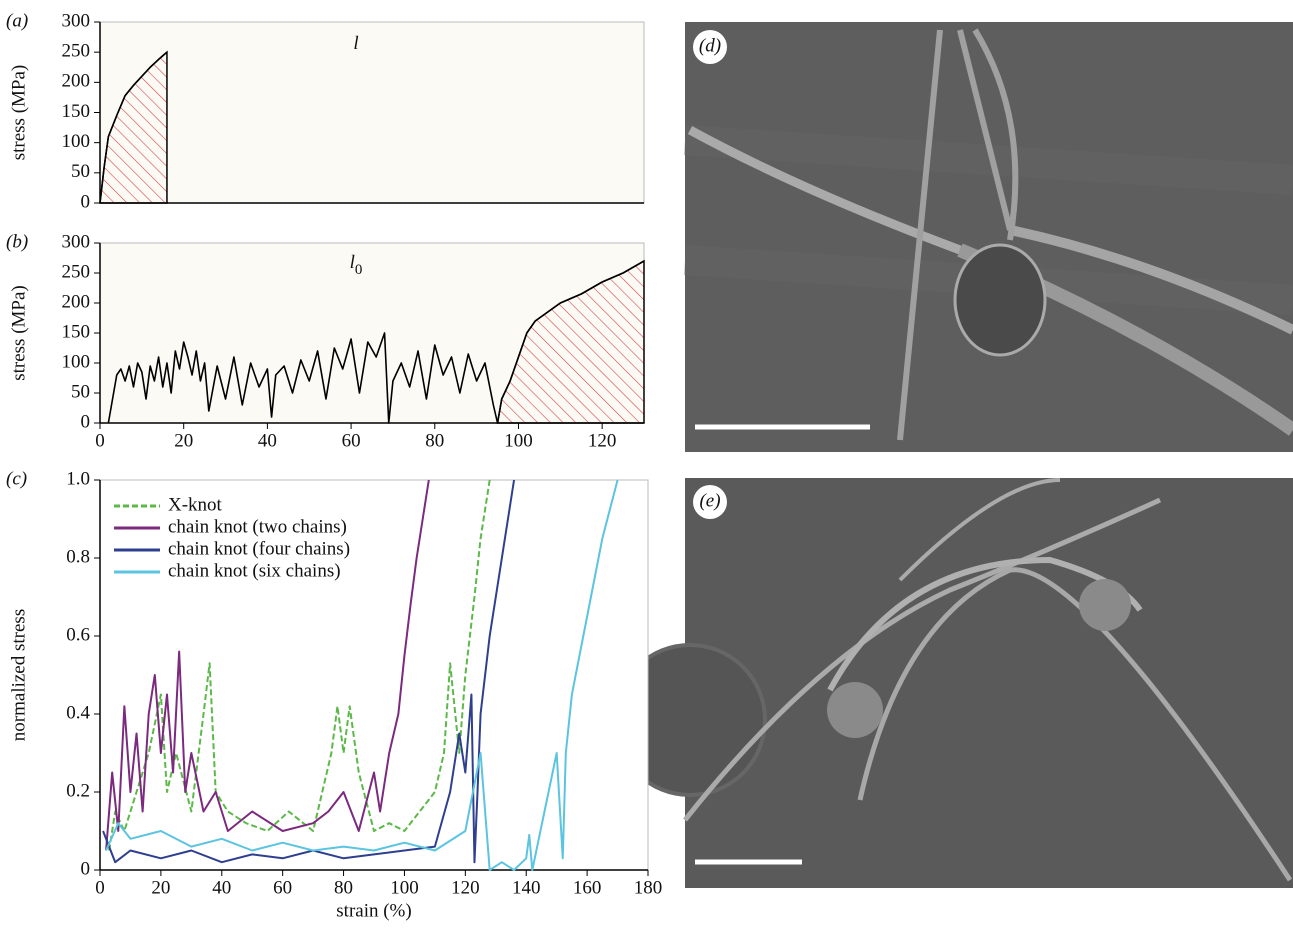  I want to click on panel-label: (e), so click(709, 500).